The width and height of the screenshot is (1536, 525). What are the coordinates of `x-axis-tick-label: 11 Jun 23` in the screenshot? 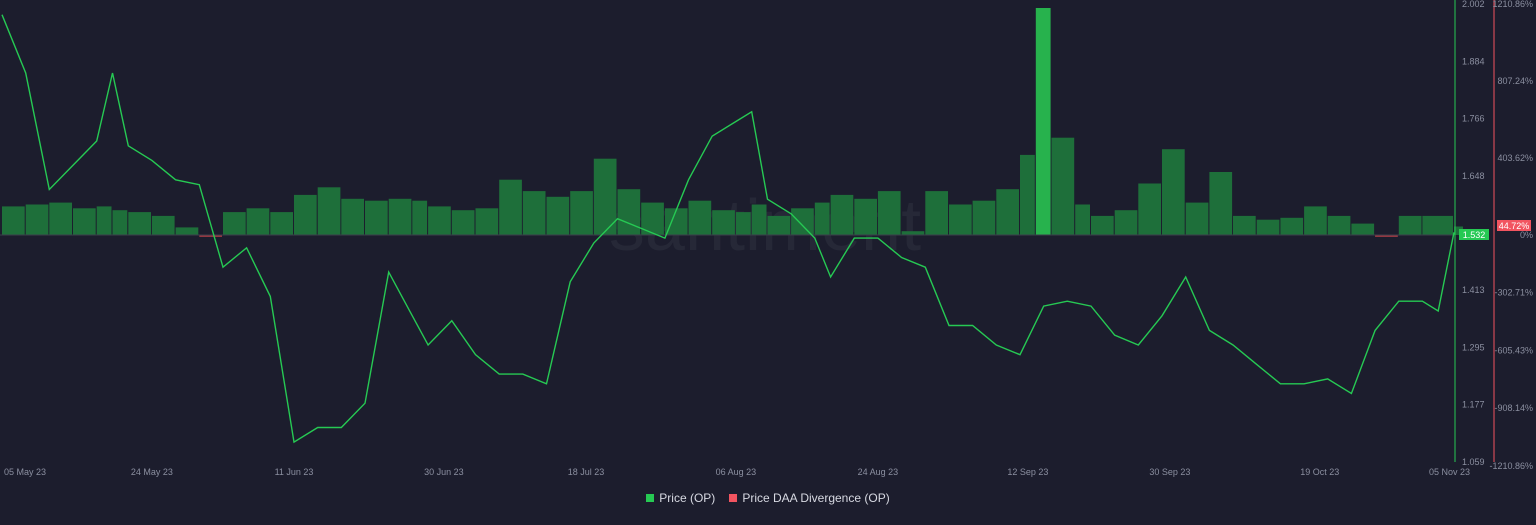 It's located at (294, 472).